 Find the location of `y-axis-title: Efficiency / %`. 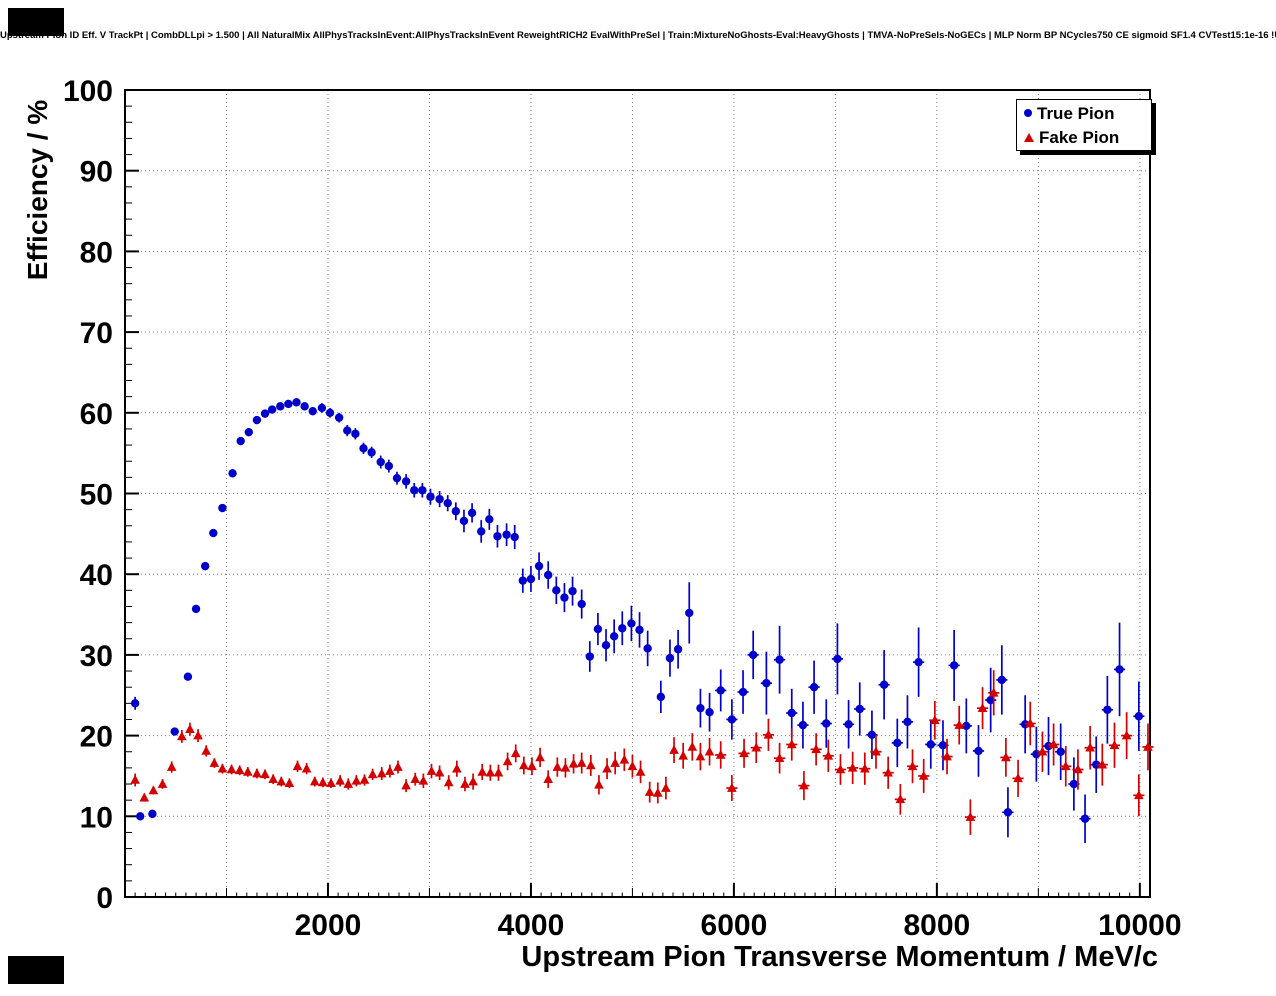

y-axis-title: Efficiency / % is located at coordinates (37, 190).